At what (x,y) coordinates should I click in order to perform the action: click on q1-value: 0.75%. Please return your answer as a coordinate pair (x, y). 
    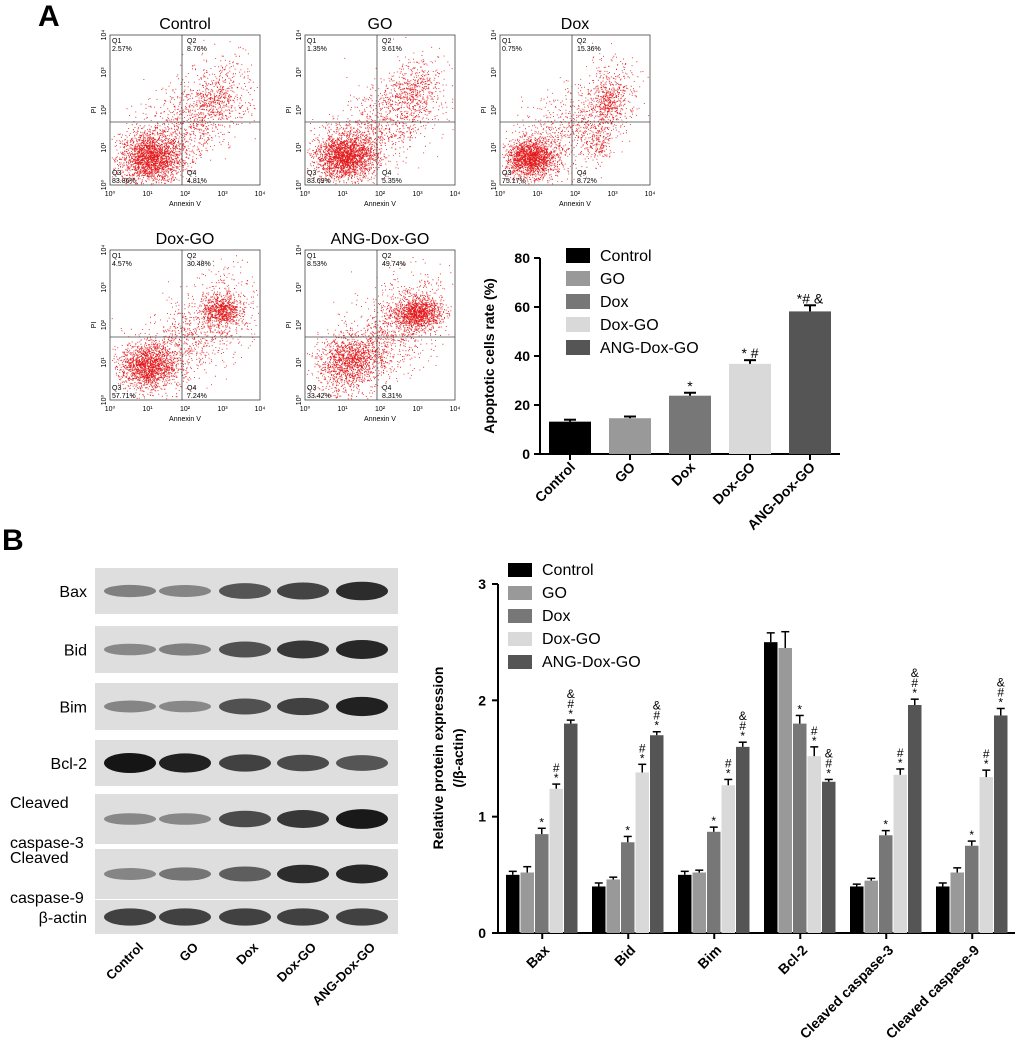
    Looking at the image, I should click on (512, 49).